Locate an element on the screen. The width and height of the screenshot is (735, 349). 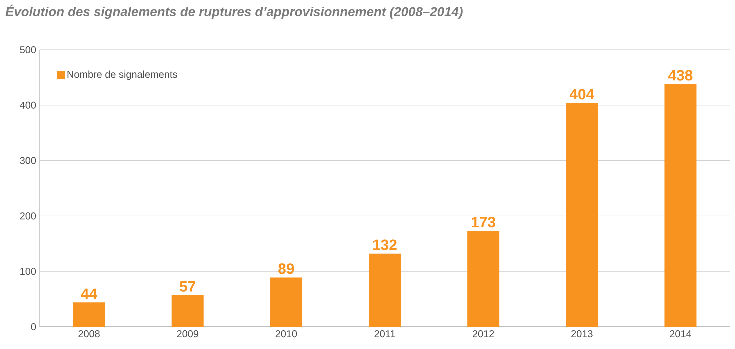
data-label: 57 is located at coordinates (188, 286).